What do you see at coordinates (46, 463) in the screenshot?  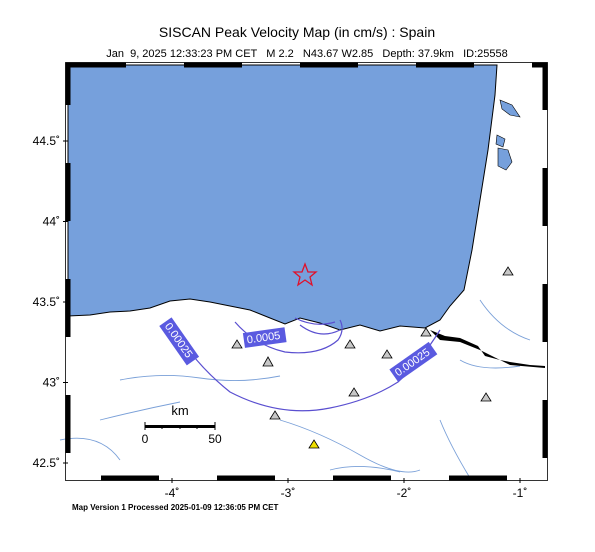 I see `lat-tick-label: 42.5˚` at bounding box center [46, 463].